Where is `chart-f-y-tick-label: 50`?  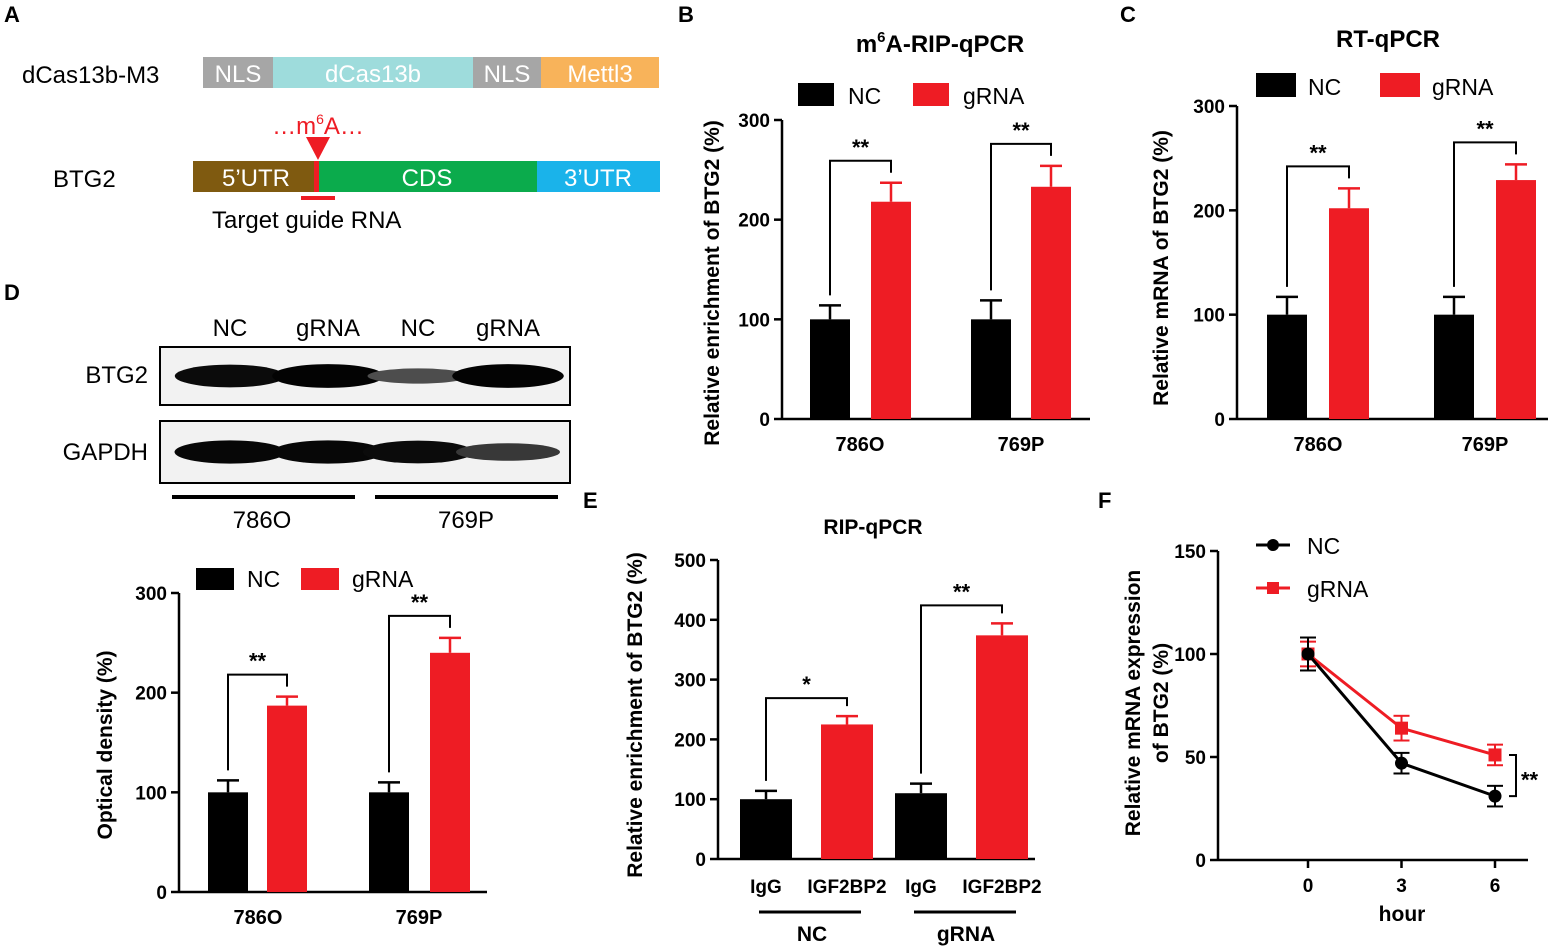 chart-f-y-tick-label: 50 is located at coordinates (1195, 758).